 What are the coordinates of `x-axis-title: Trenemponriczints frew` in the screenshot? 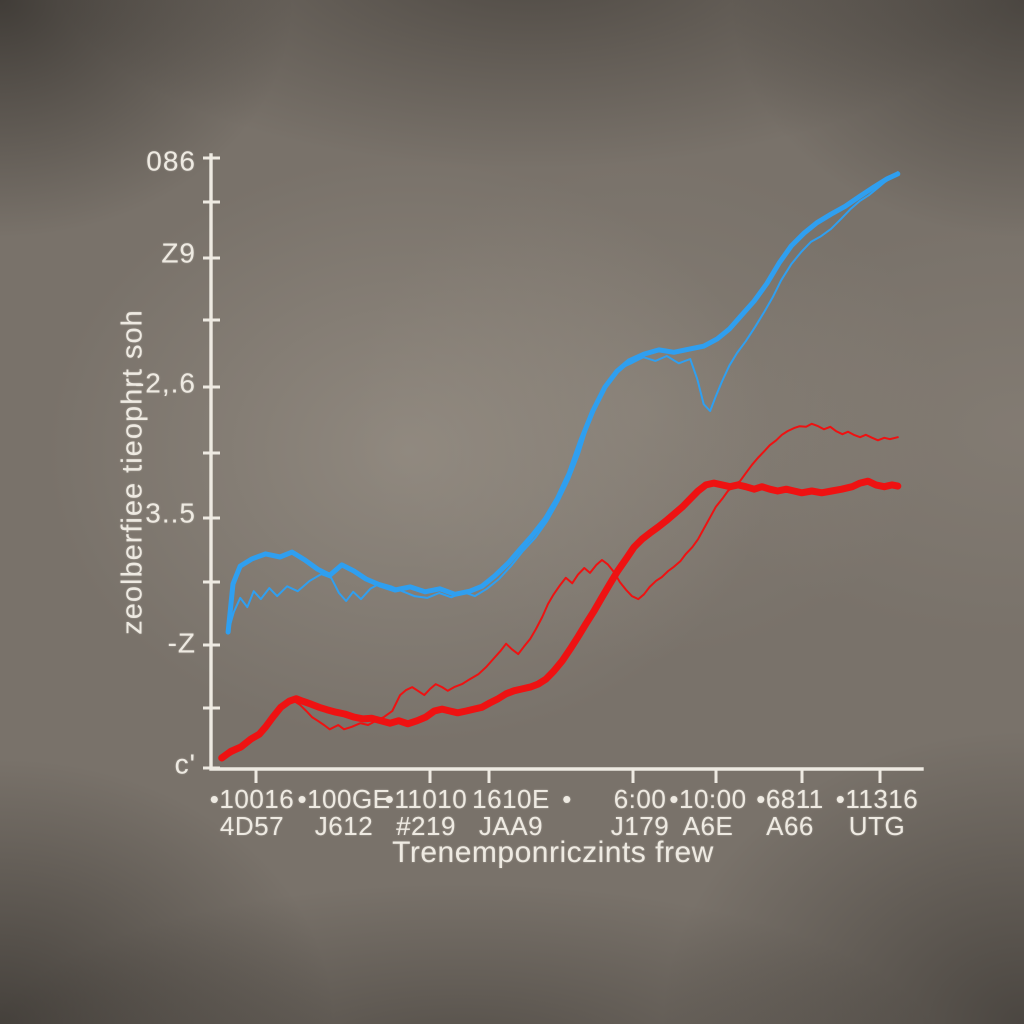 It's located at (553, 852).